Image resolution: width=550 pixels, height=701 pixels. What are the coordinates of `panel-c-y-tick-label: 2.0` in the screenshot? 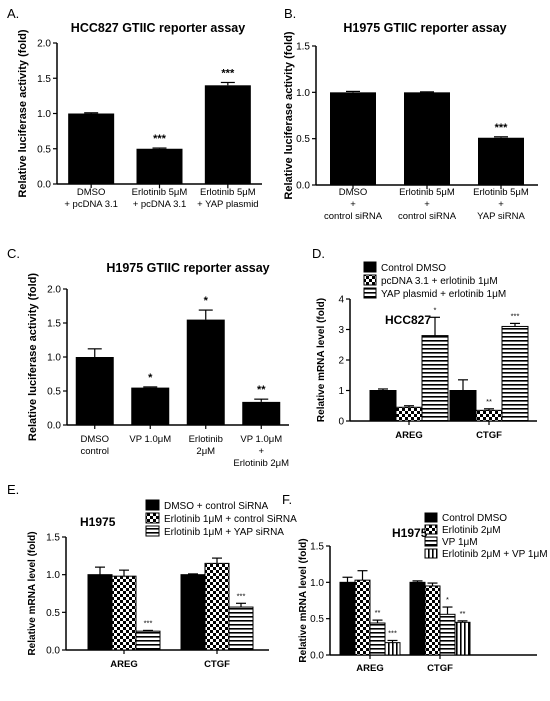 It's located at (54, 290).